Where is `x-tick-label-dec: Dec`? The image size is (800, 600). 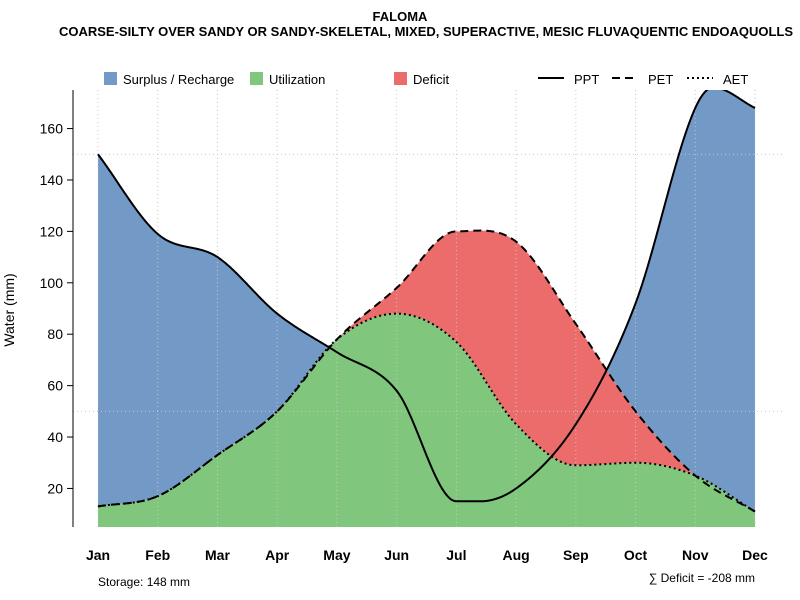
x-tick-label-dec: Dec is located at coordinates (755, 555).